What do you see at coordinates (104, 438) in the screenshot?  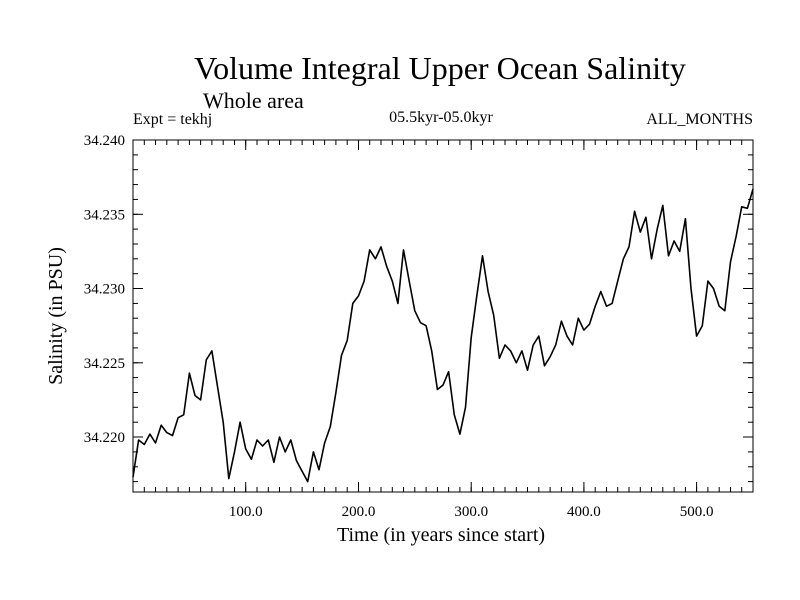 I see `y-tick-label: 34.220` at bounding box center [104, 438].